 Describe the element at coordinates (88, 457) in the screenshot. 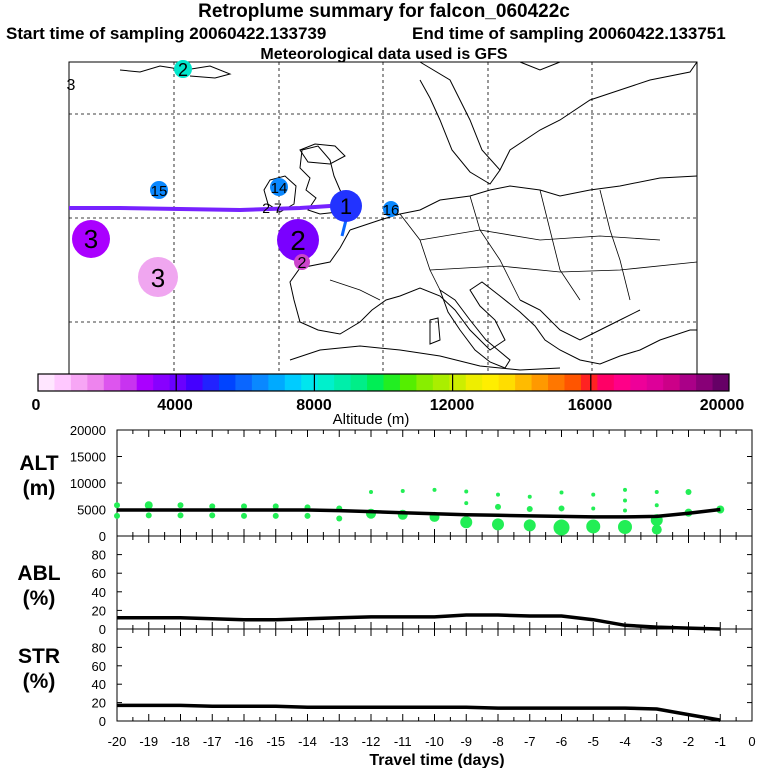

I see `y-tick-label: 15000` at that location.